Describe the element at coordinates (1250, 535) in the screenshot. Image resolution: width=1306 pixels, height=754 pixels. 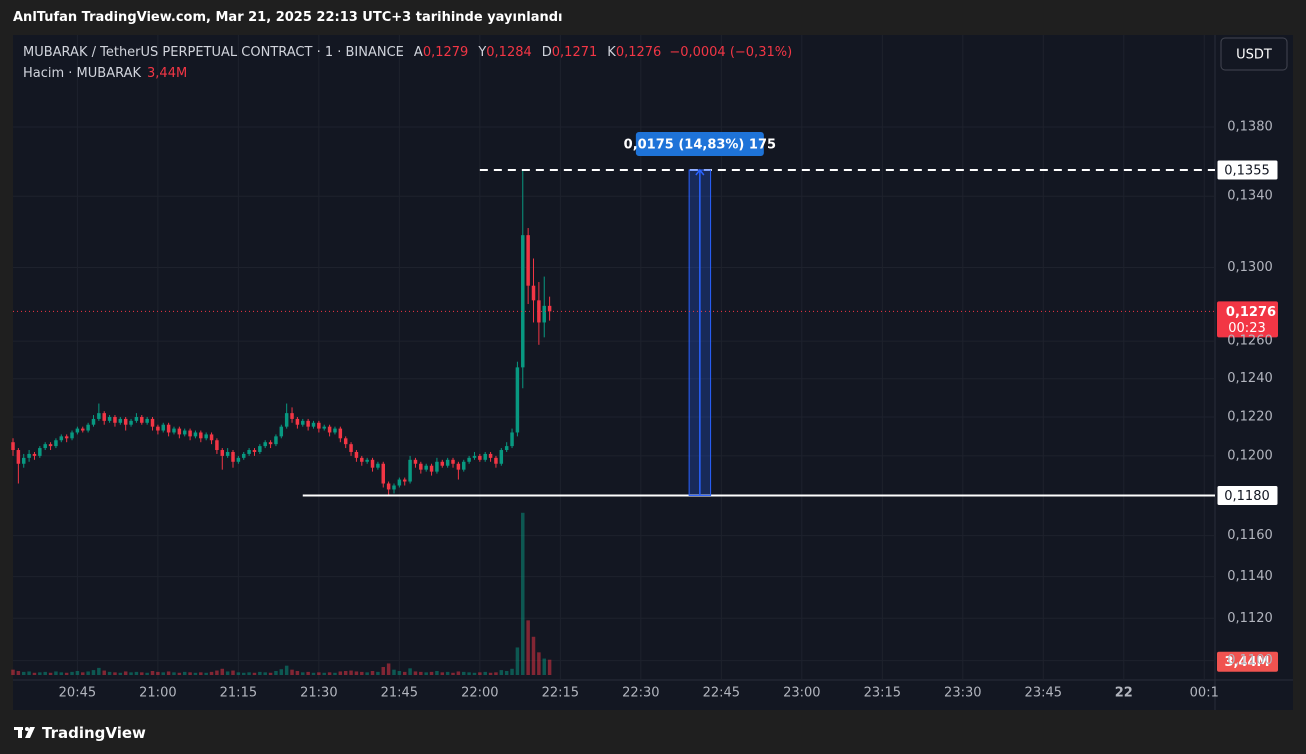
I see `y-tick-label: 0,1160` at that location.